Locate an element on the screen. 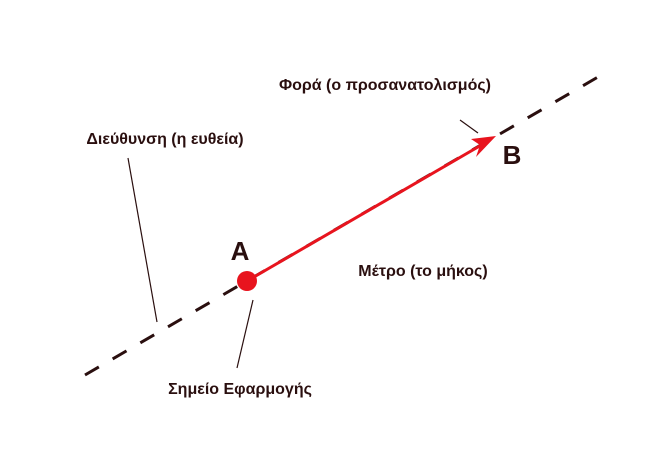 The image size is (667, 458). vector-shaft is located at coordinates (368, 210).